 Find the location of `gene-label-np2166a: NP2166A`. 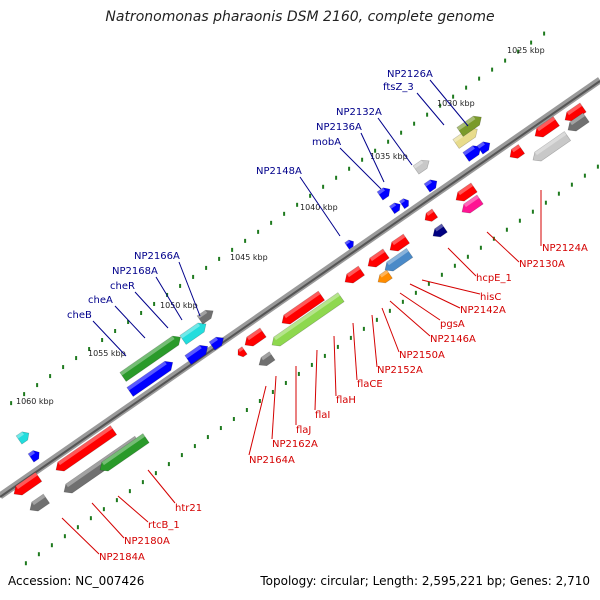

gene-label-np2166a: NP2166A is located at coordinates (157, 256).